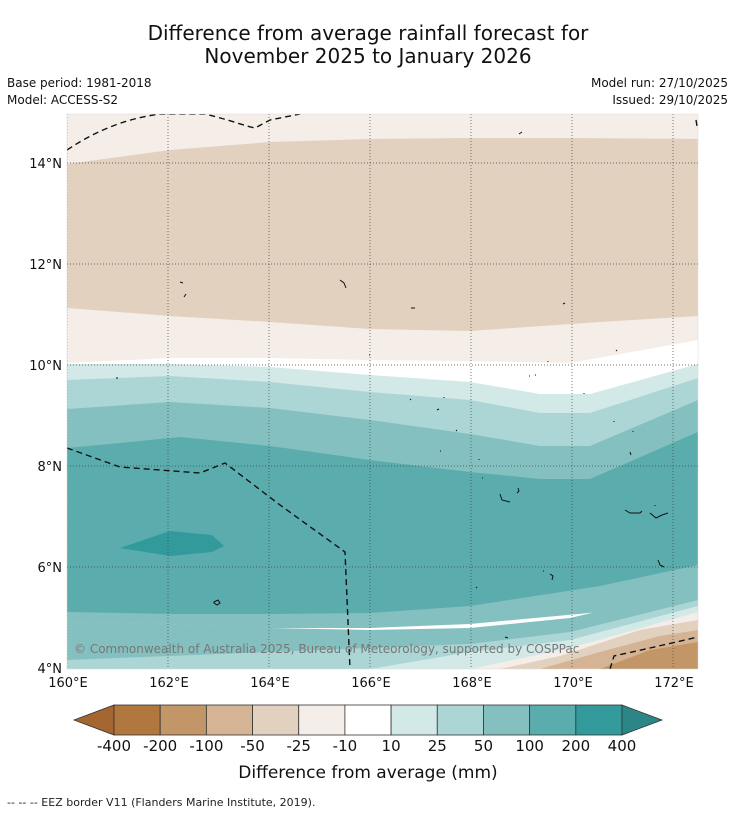 Image resolution: width=736 pixels, height=816 pixels. What do you see at coordinates (252, 746) in the screenshot?
I see `colorbar-tick-label: -50` at bounding box center [252, 746].